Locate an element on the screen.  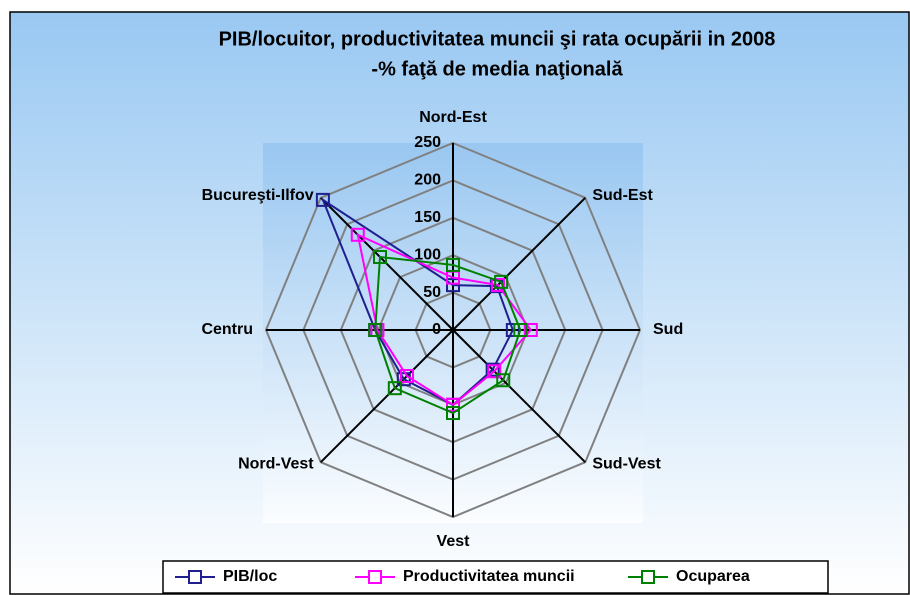
series-line is located at coordinates (448, 335).